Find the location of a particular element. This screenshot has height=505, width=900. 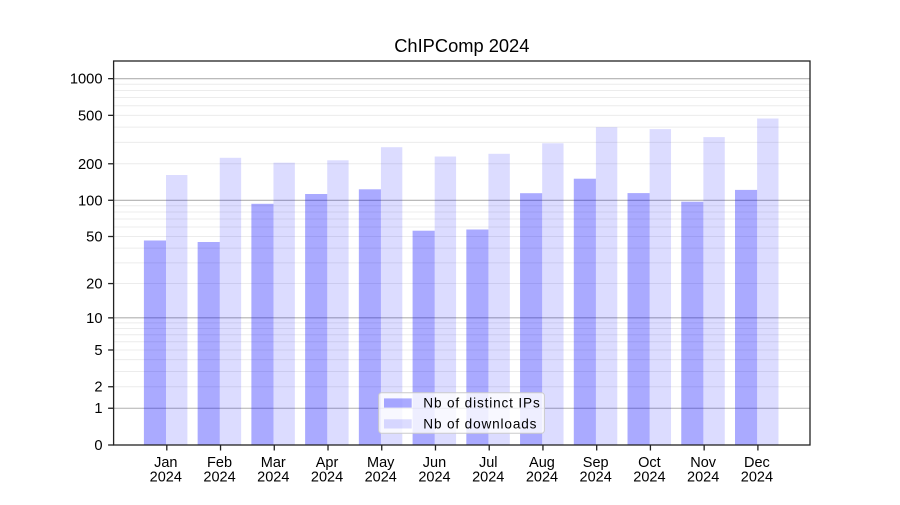

svg-text: Oct is located at coordinates (649, 463).